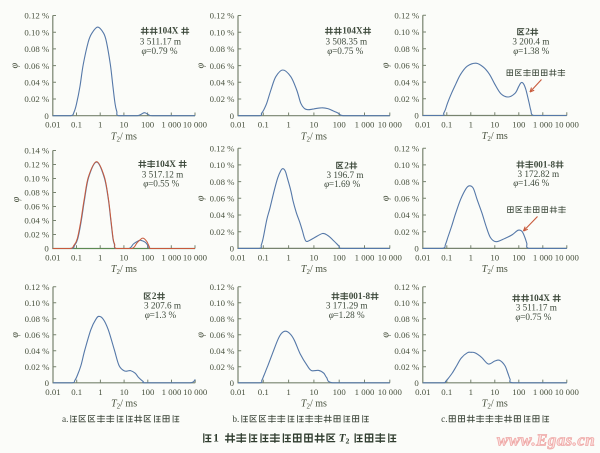 Image resolution: width=600 pixels, height=453 pixels. I want to click on svg-text: 3 196.7 m, so click(345, 175).